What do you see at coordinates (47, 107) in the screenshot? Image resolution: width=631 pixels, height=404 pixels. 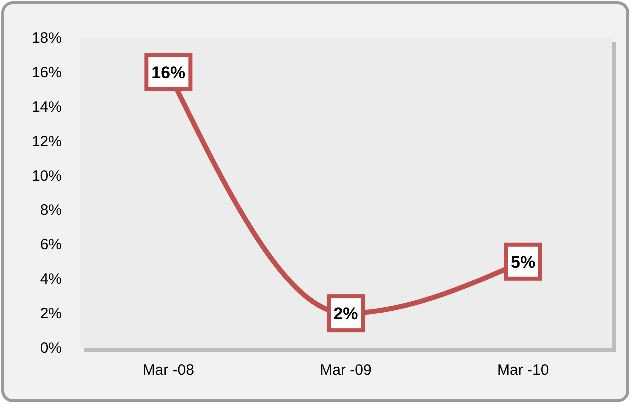 I see `y-tick-label: 14%` at bounding box center [47, 107].